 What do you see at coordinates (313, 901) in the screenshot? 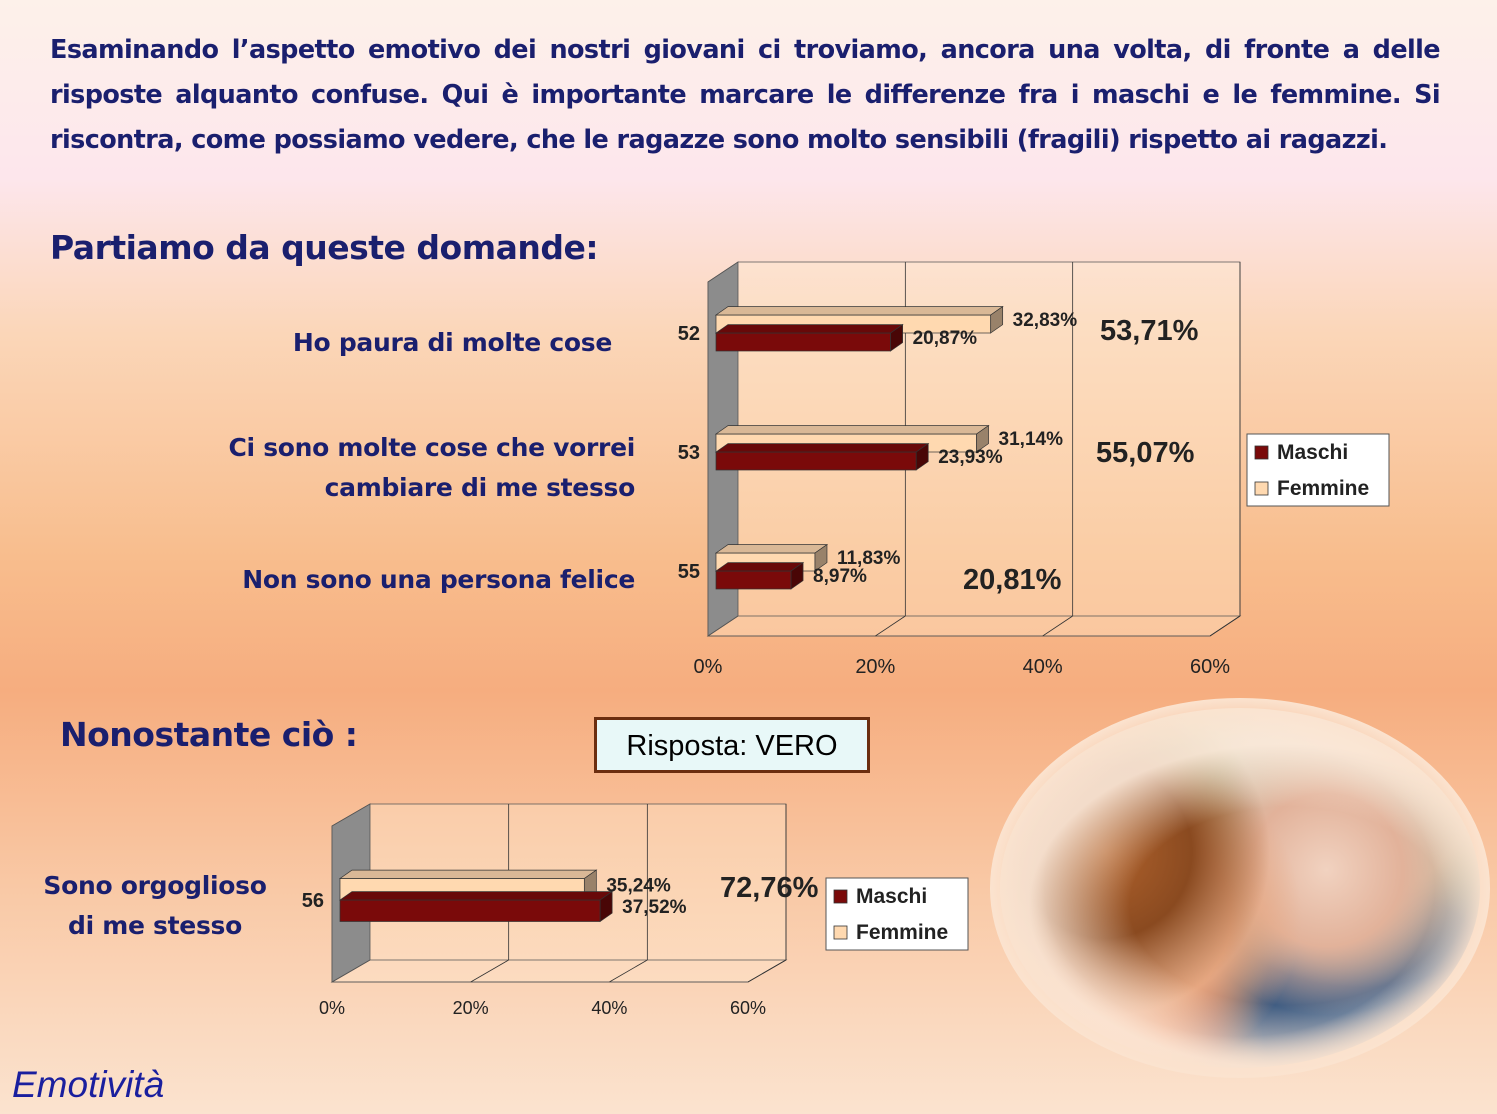
I see `category-label: 56` at bounding box center [313, 901].